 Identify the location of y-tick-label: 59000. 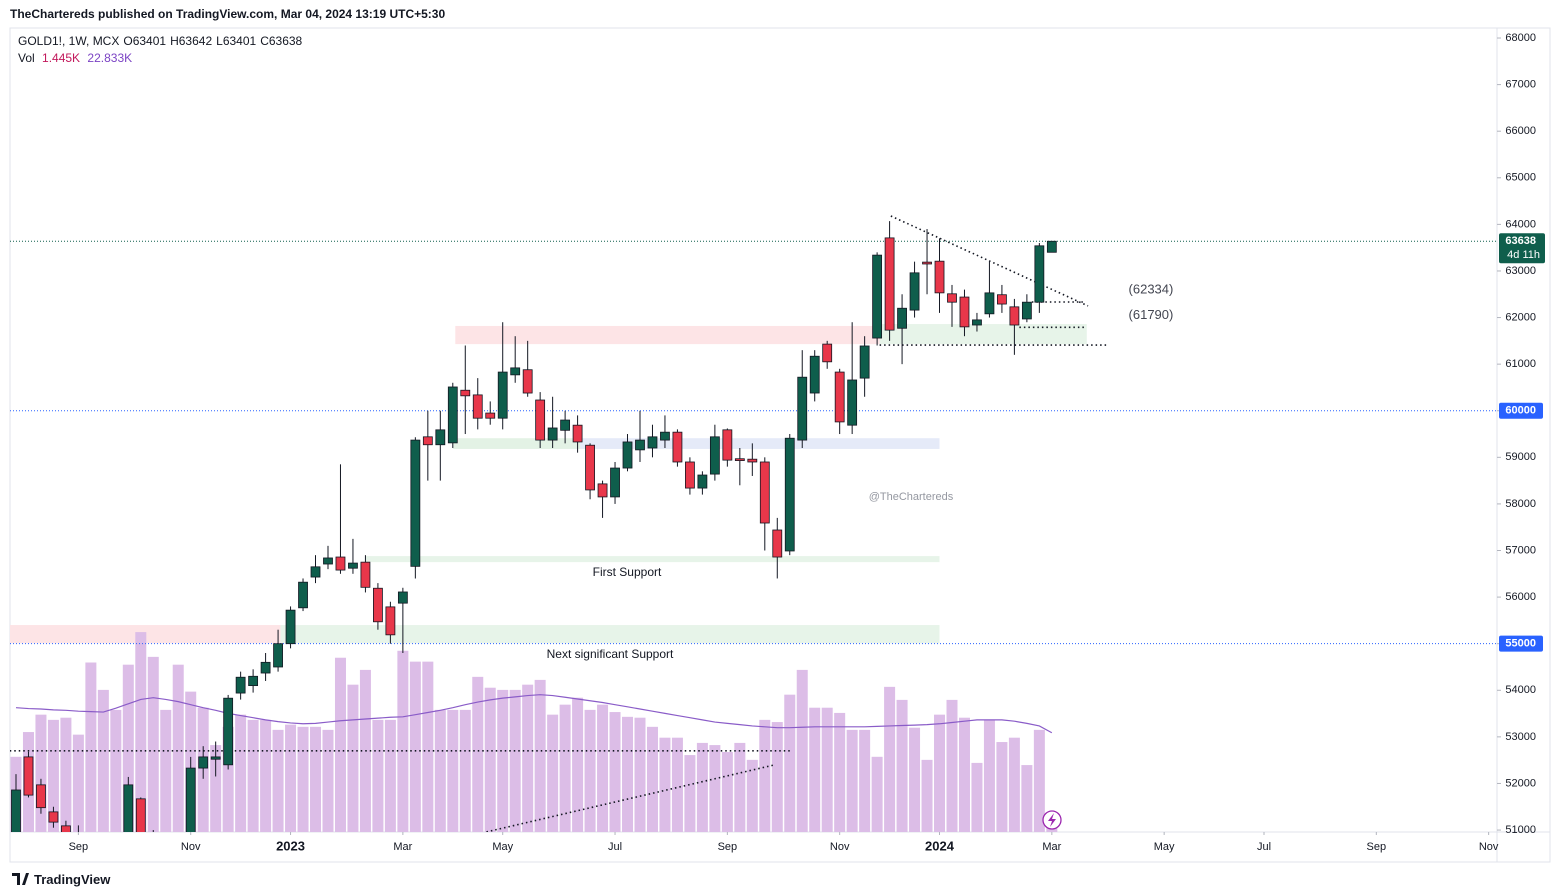
(1520, 457).